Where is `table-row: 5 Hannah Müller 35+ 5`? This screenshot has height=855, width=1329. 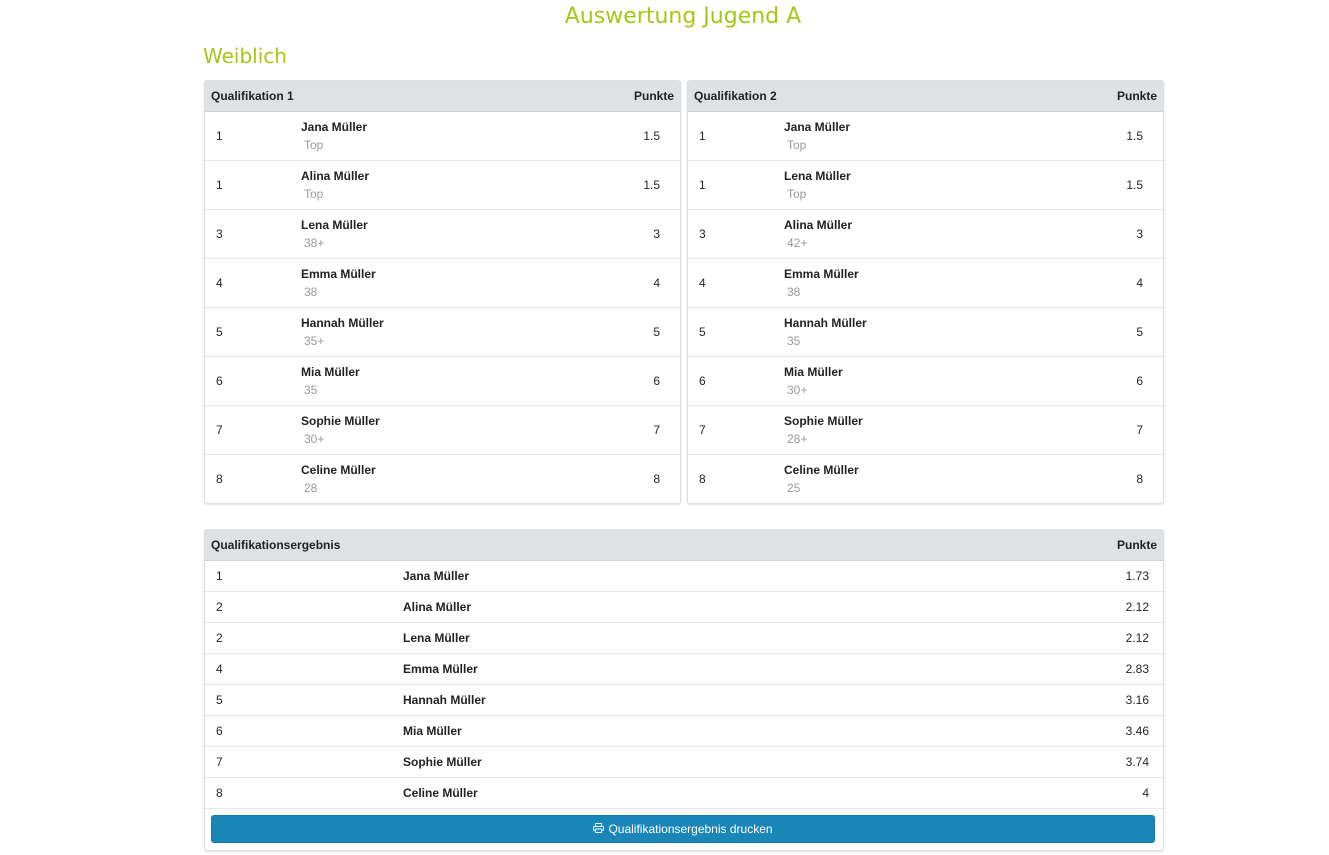 table-row: 5 Hannah Müller 35+ 5 is located at coordinates (442, 332).